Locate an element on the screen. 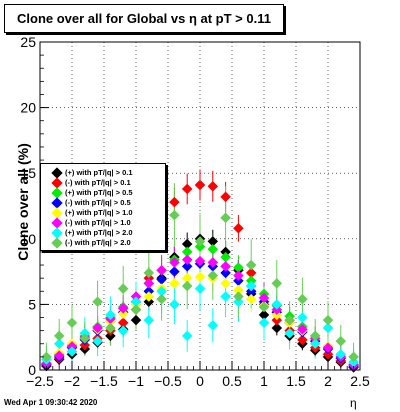 This screenshot has height=412, width=400. y-tick-label: 0 is located at coordinates (32, 370).